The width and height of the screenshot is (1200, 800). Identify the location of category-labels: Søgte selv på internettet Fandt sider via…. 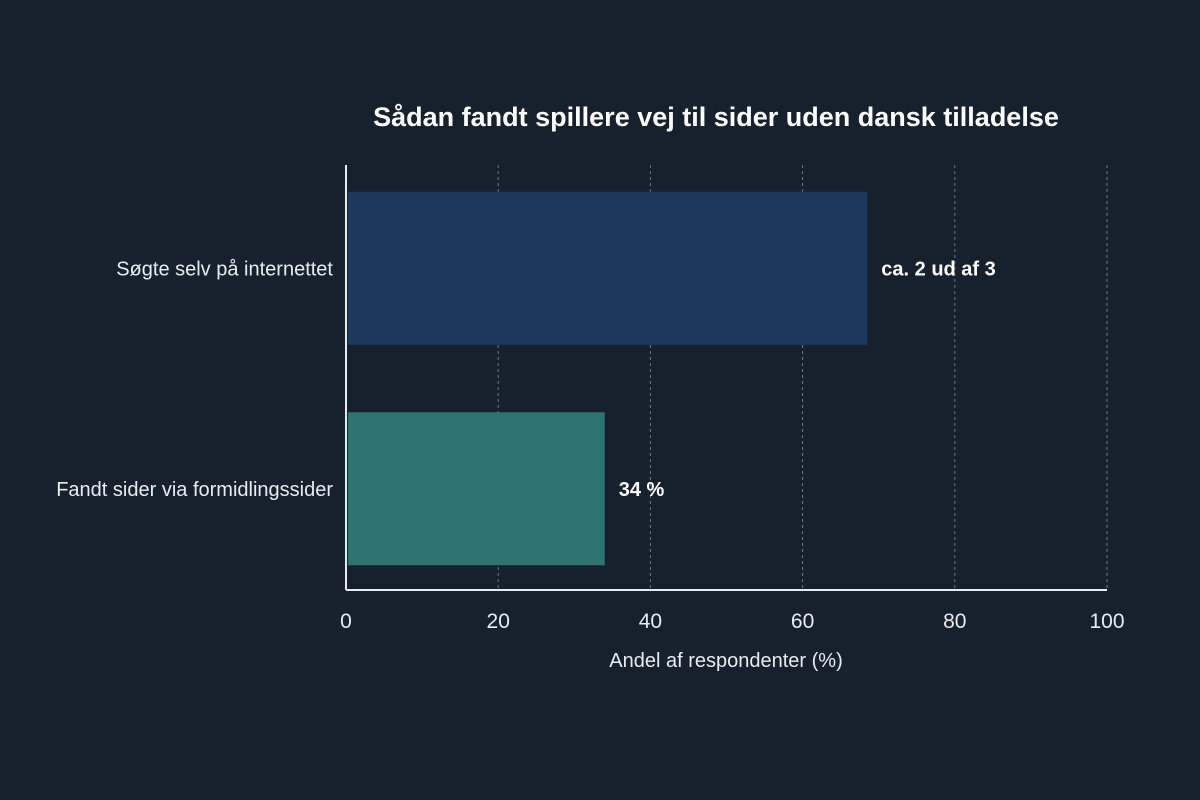
(194, 379).